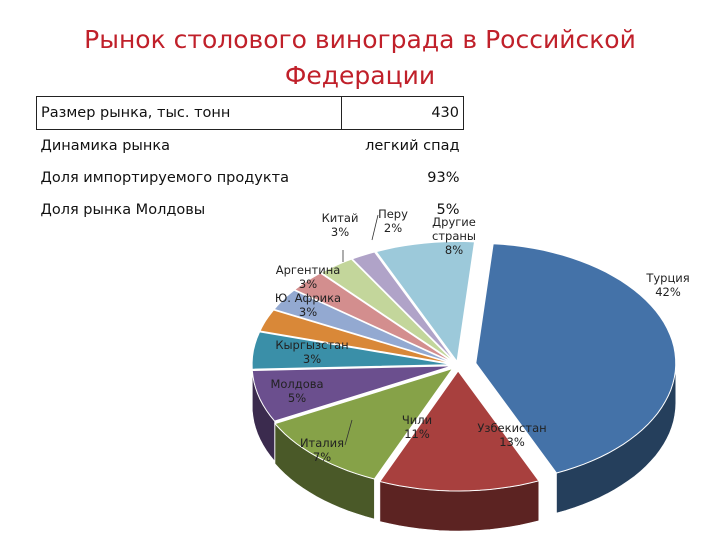 Image resolution: width=720 pixels, height=540 pixels. I want to click on pie-label-другие-страны: Другие страны 8%, so click(454, 236).